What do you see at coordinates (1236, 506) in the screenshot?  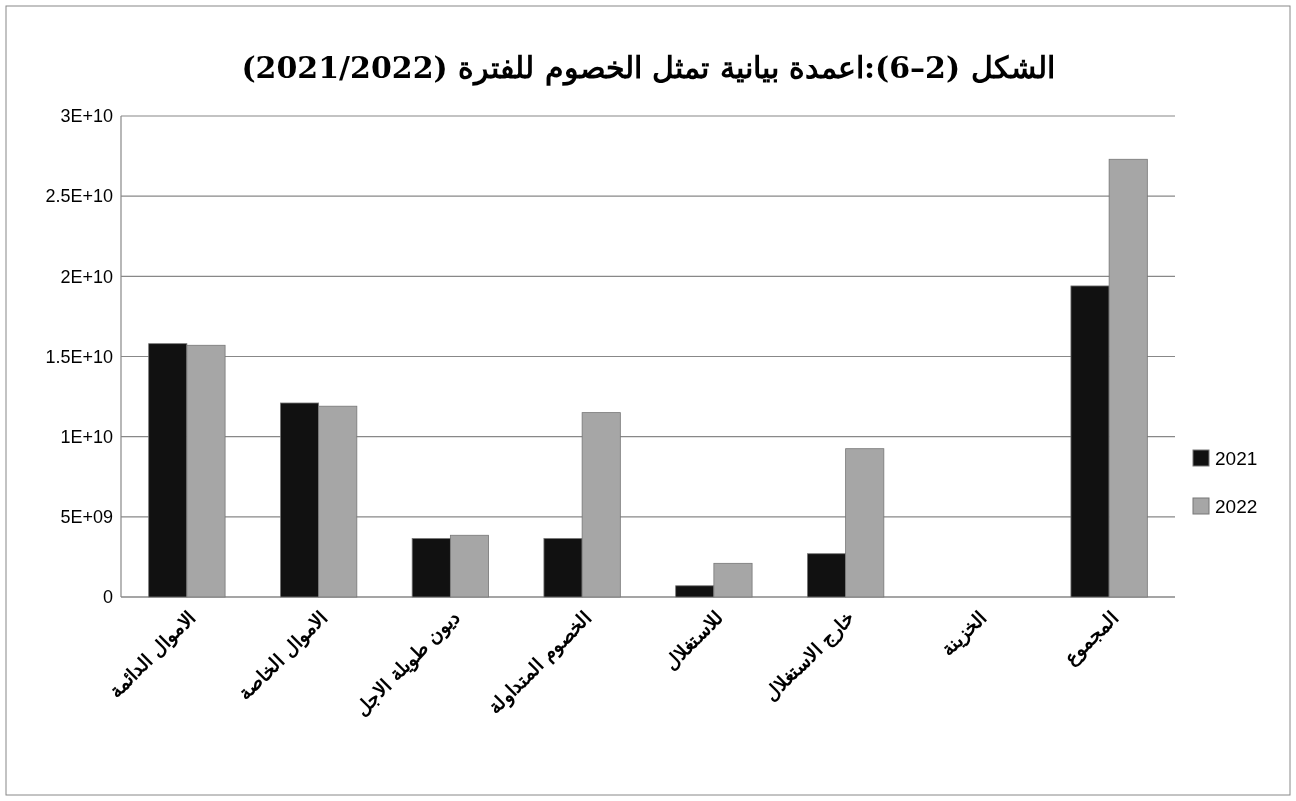 I see `legend-label: 2022` at bounding box center [1236, 506].